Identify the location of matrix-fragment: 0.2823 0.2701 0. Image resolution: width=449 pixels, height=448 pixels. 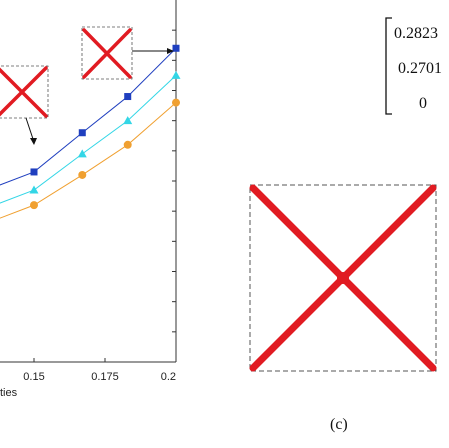
(413, 66).